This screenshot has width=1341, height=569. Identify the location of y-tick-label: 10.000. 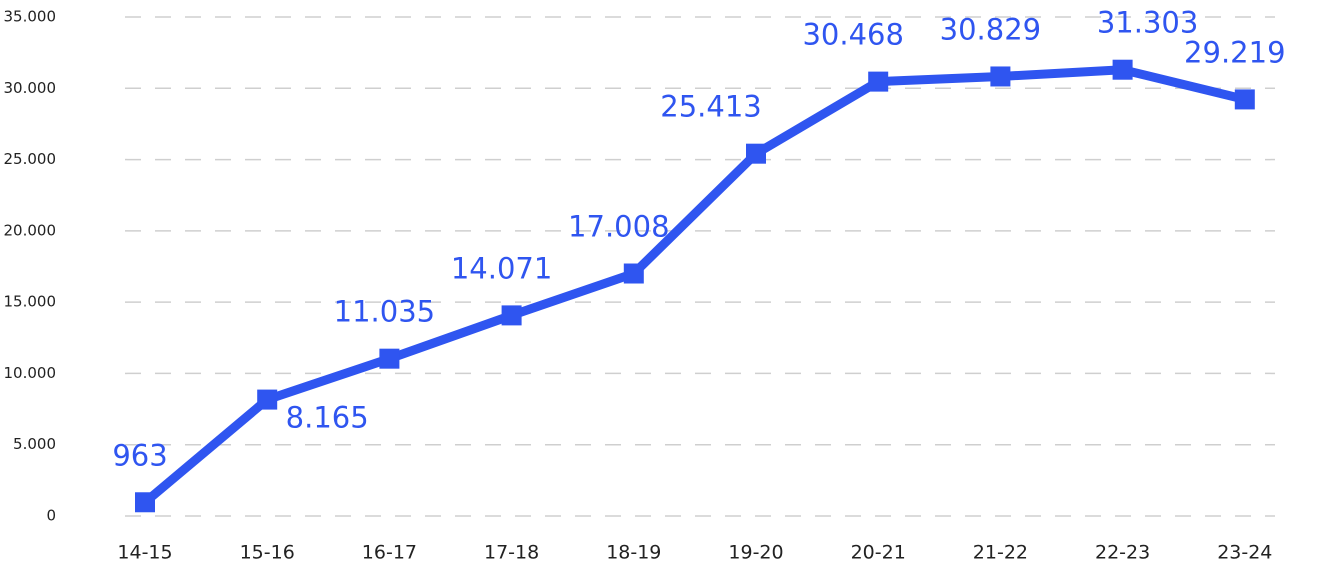
(30, 373).